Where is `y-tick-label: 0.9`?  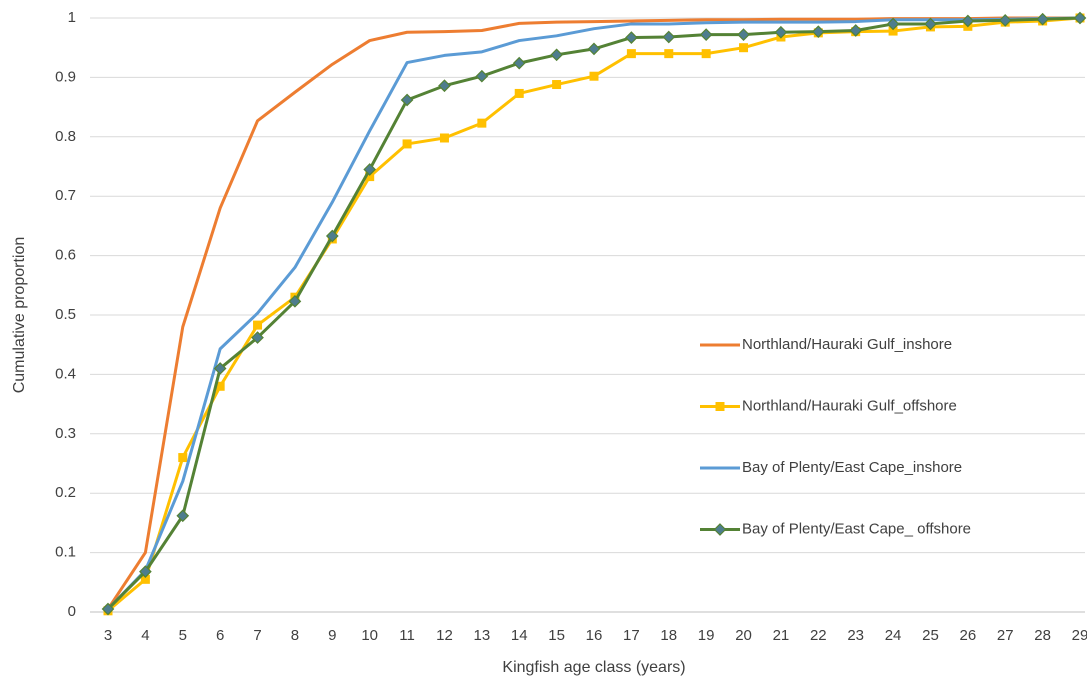 y-tick-label: 0.9 is located at coordinates (65, 76).